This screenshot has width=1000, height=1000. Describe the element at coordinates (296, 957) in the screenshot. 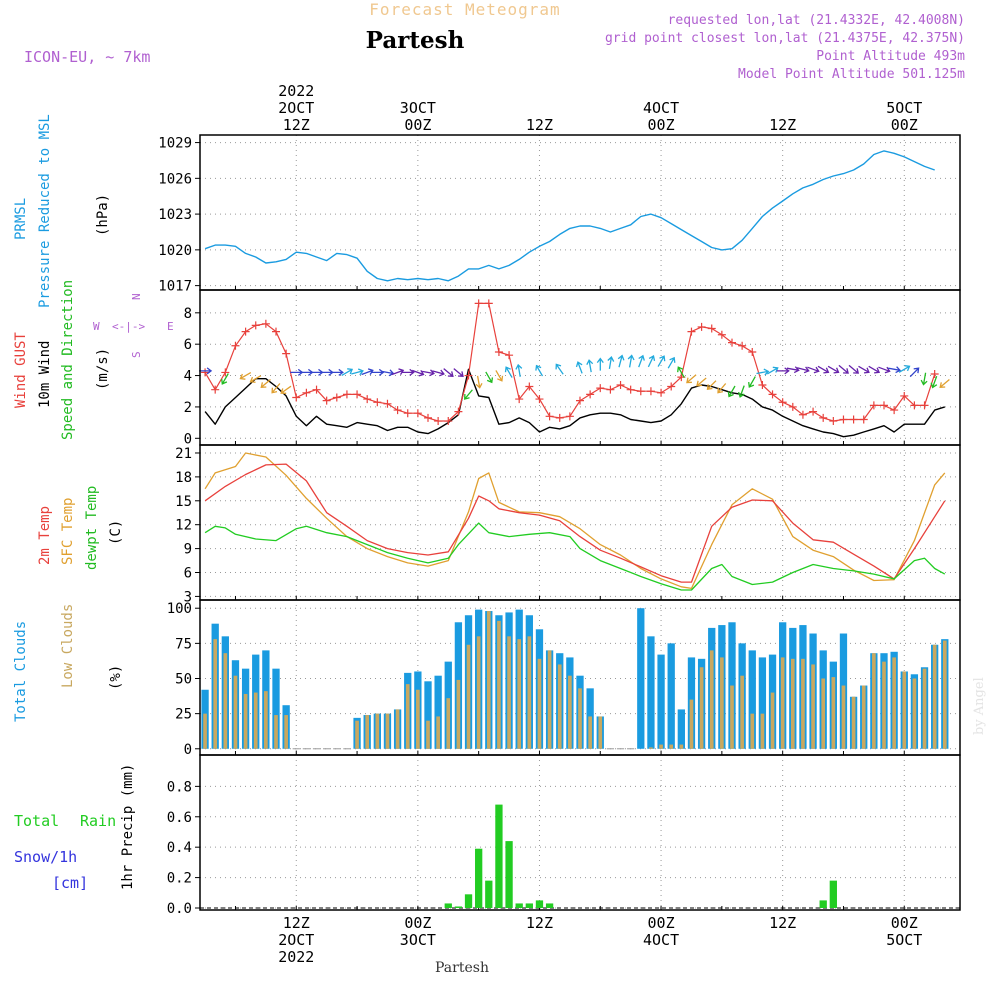

I see `bottom-time-label: 2022` at that location.